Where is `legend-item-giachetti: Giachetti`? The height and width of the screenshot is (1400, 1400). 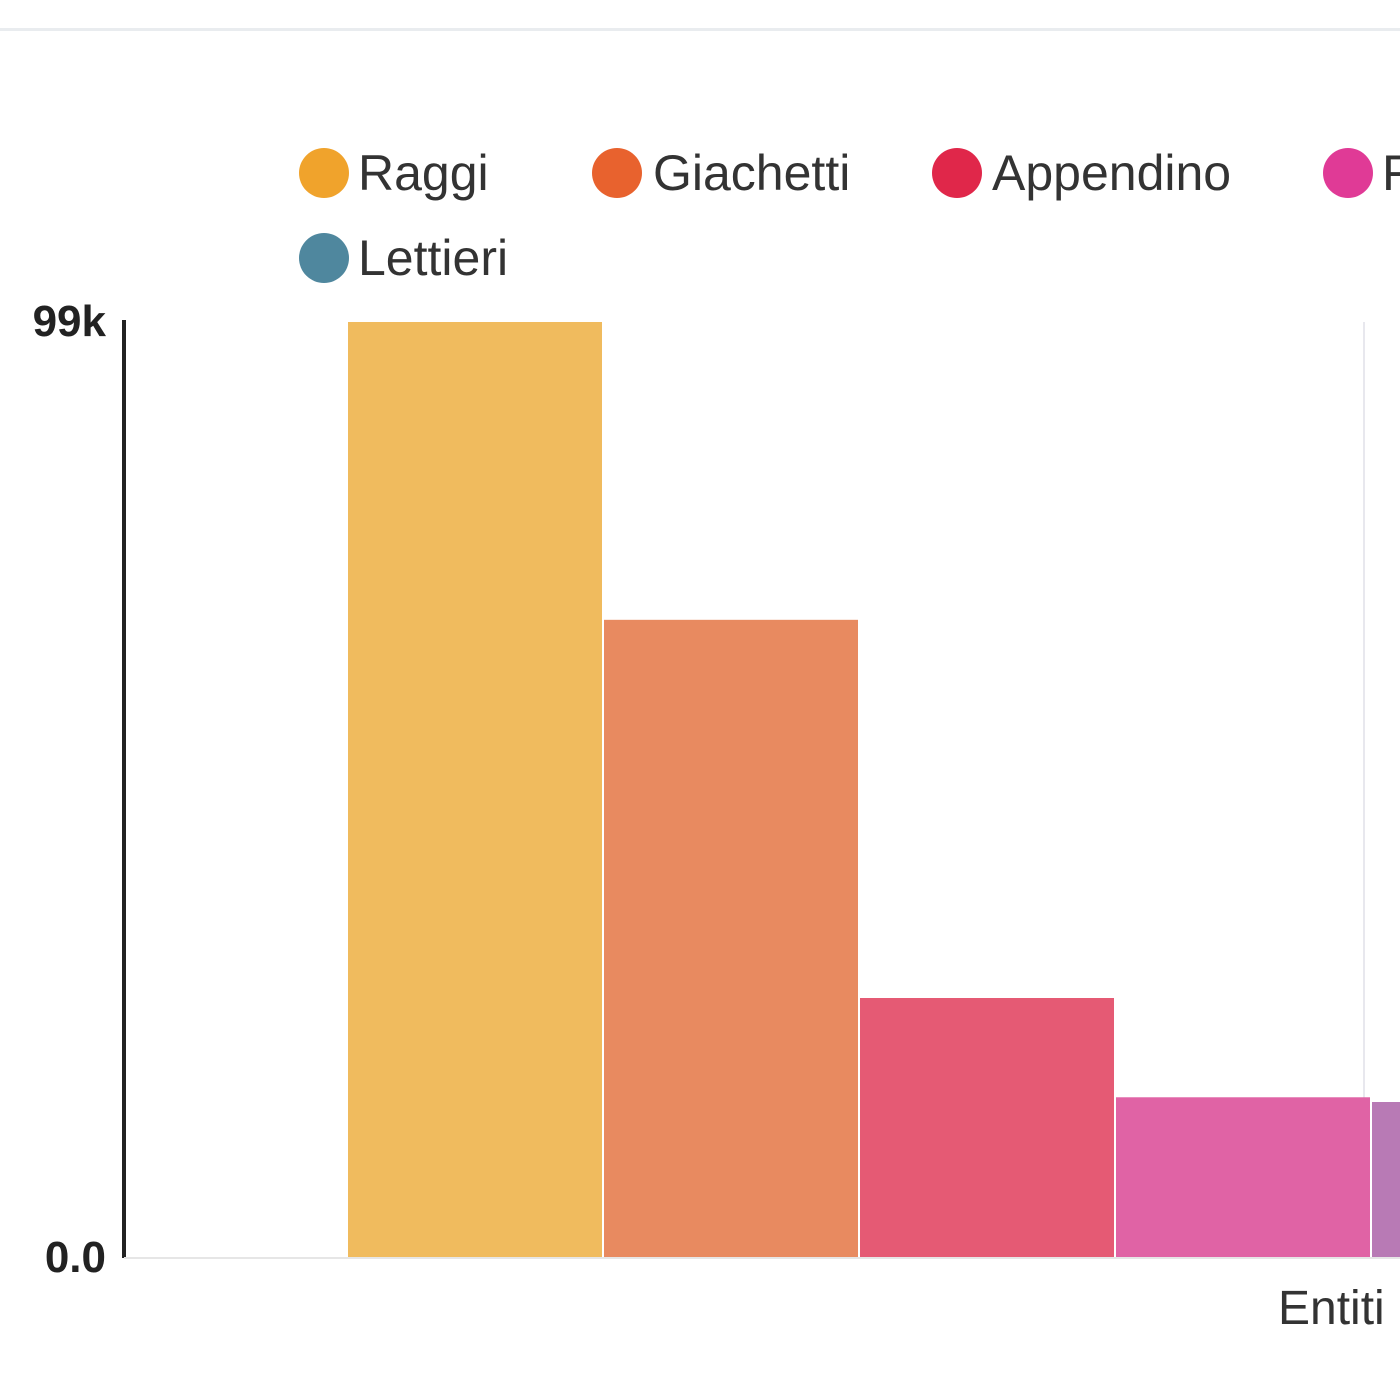
legend-item-giachetti: Giachetti is located at coordinates (721, 173).